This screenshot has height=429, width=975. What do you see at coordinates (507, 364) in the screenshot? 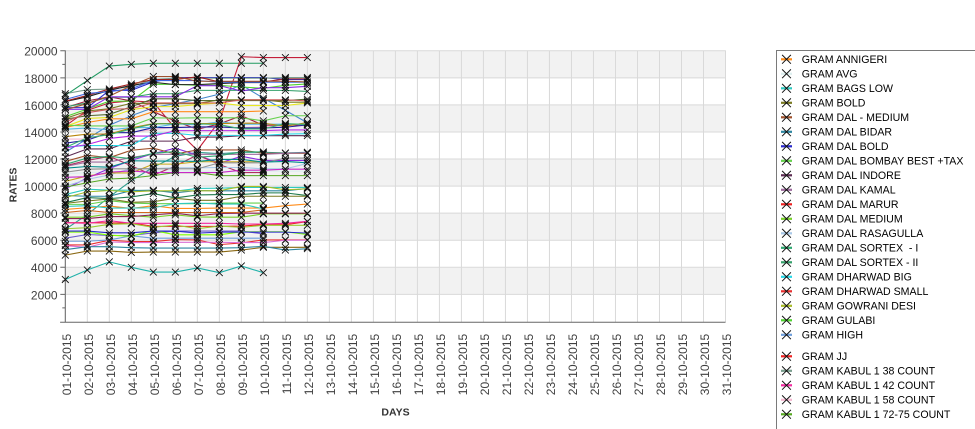
I see `svg-text: 21-10-2015` at bounding box center [507, 364].